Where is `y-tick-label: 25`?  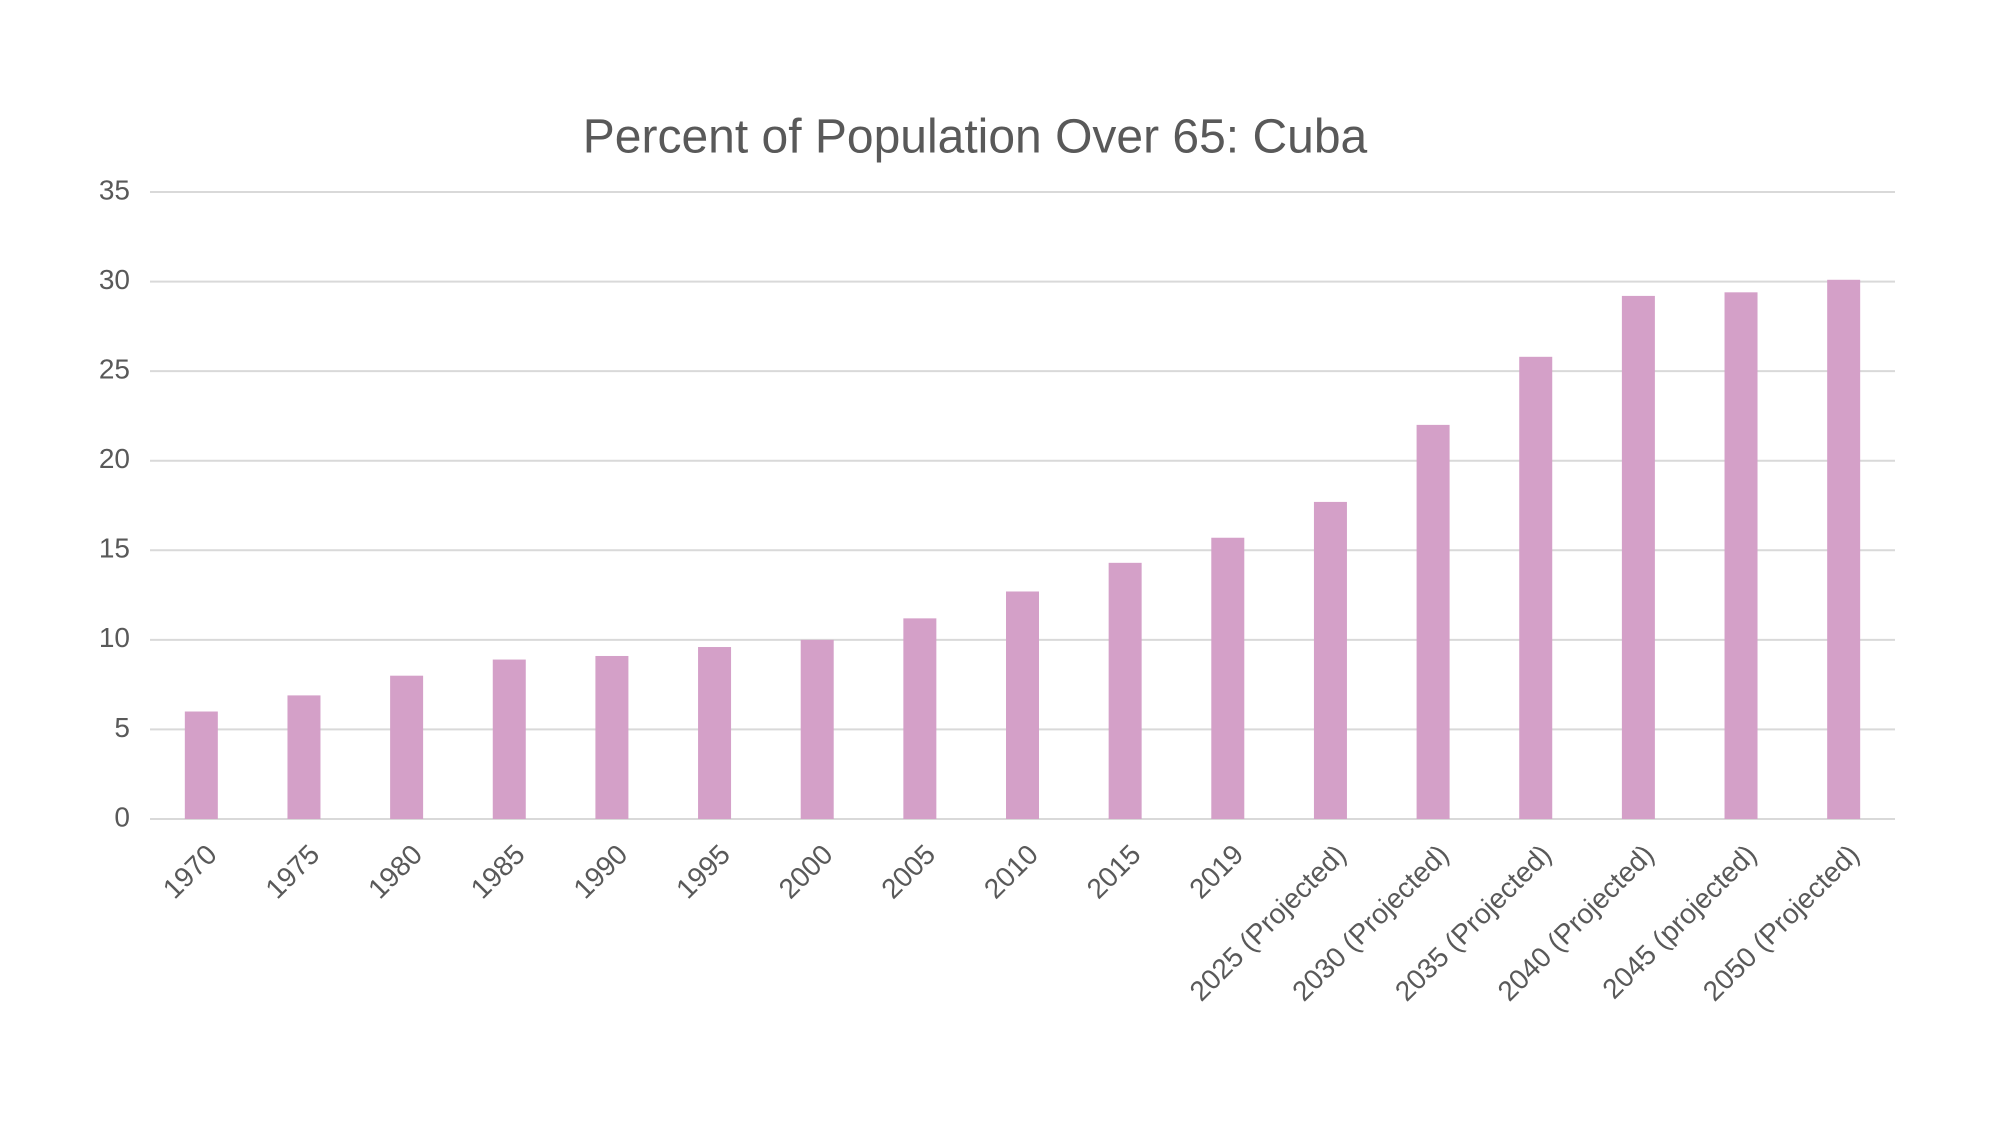
y-tick-label: 25 is located at coordinates (114, 369).